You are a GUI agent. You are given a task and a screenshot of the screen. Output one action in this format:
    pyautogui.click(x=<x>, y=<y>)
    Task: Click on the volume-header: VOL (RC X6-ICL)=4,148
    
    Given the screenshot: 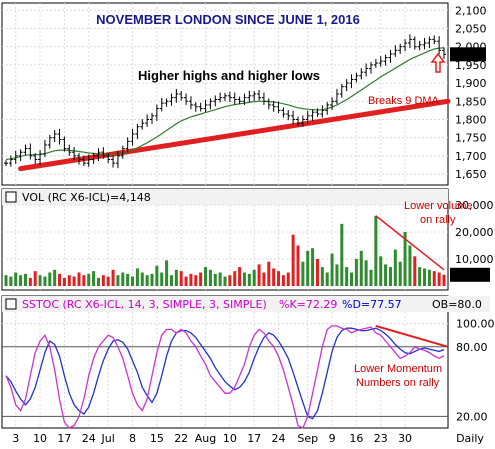 What is the action you would take?
    pyautogui.click(x=86, y=197)
    